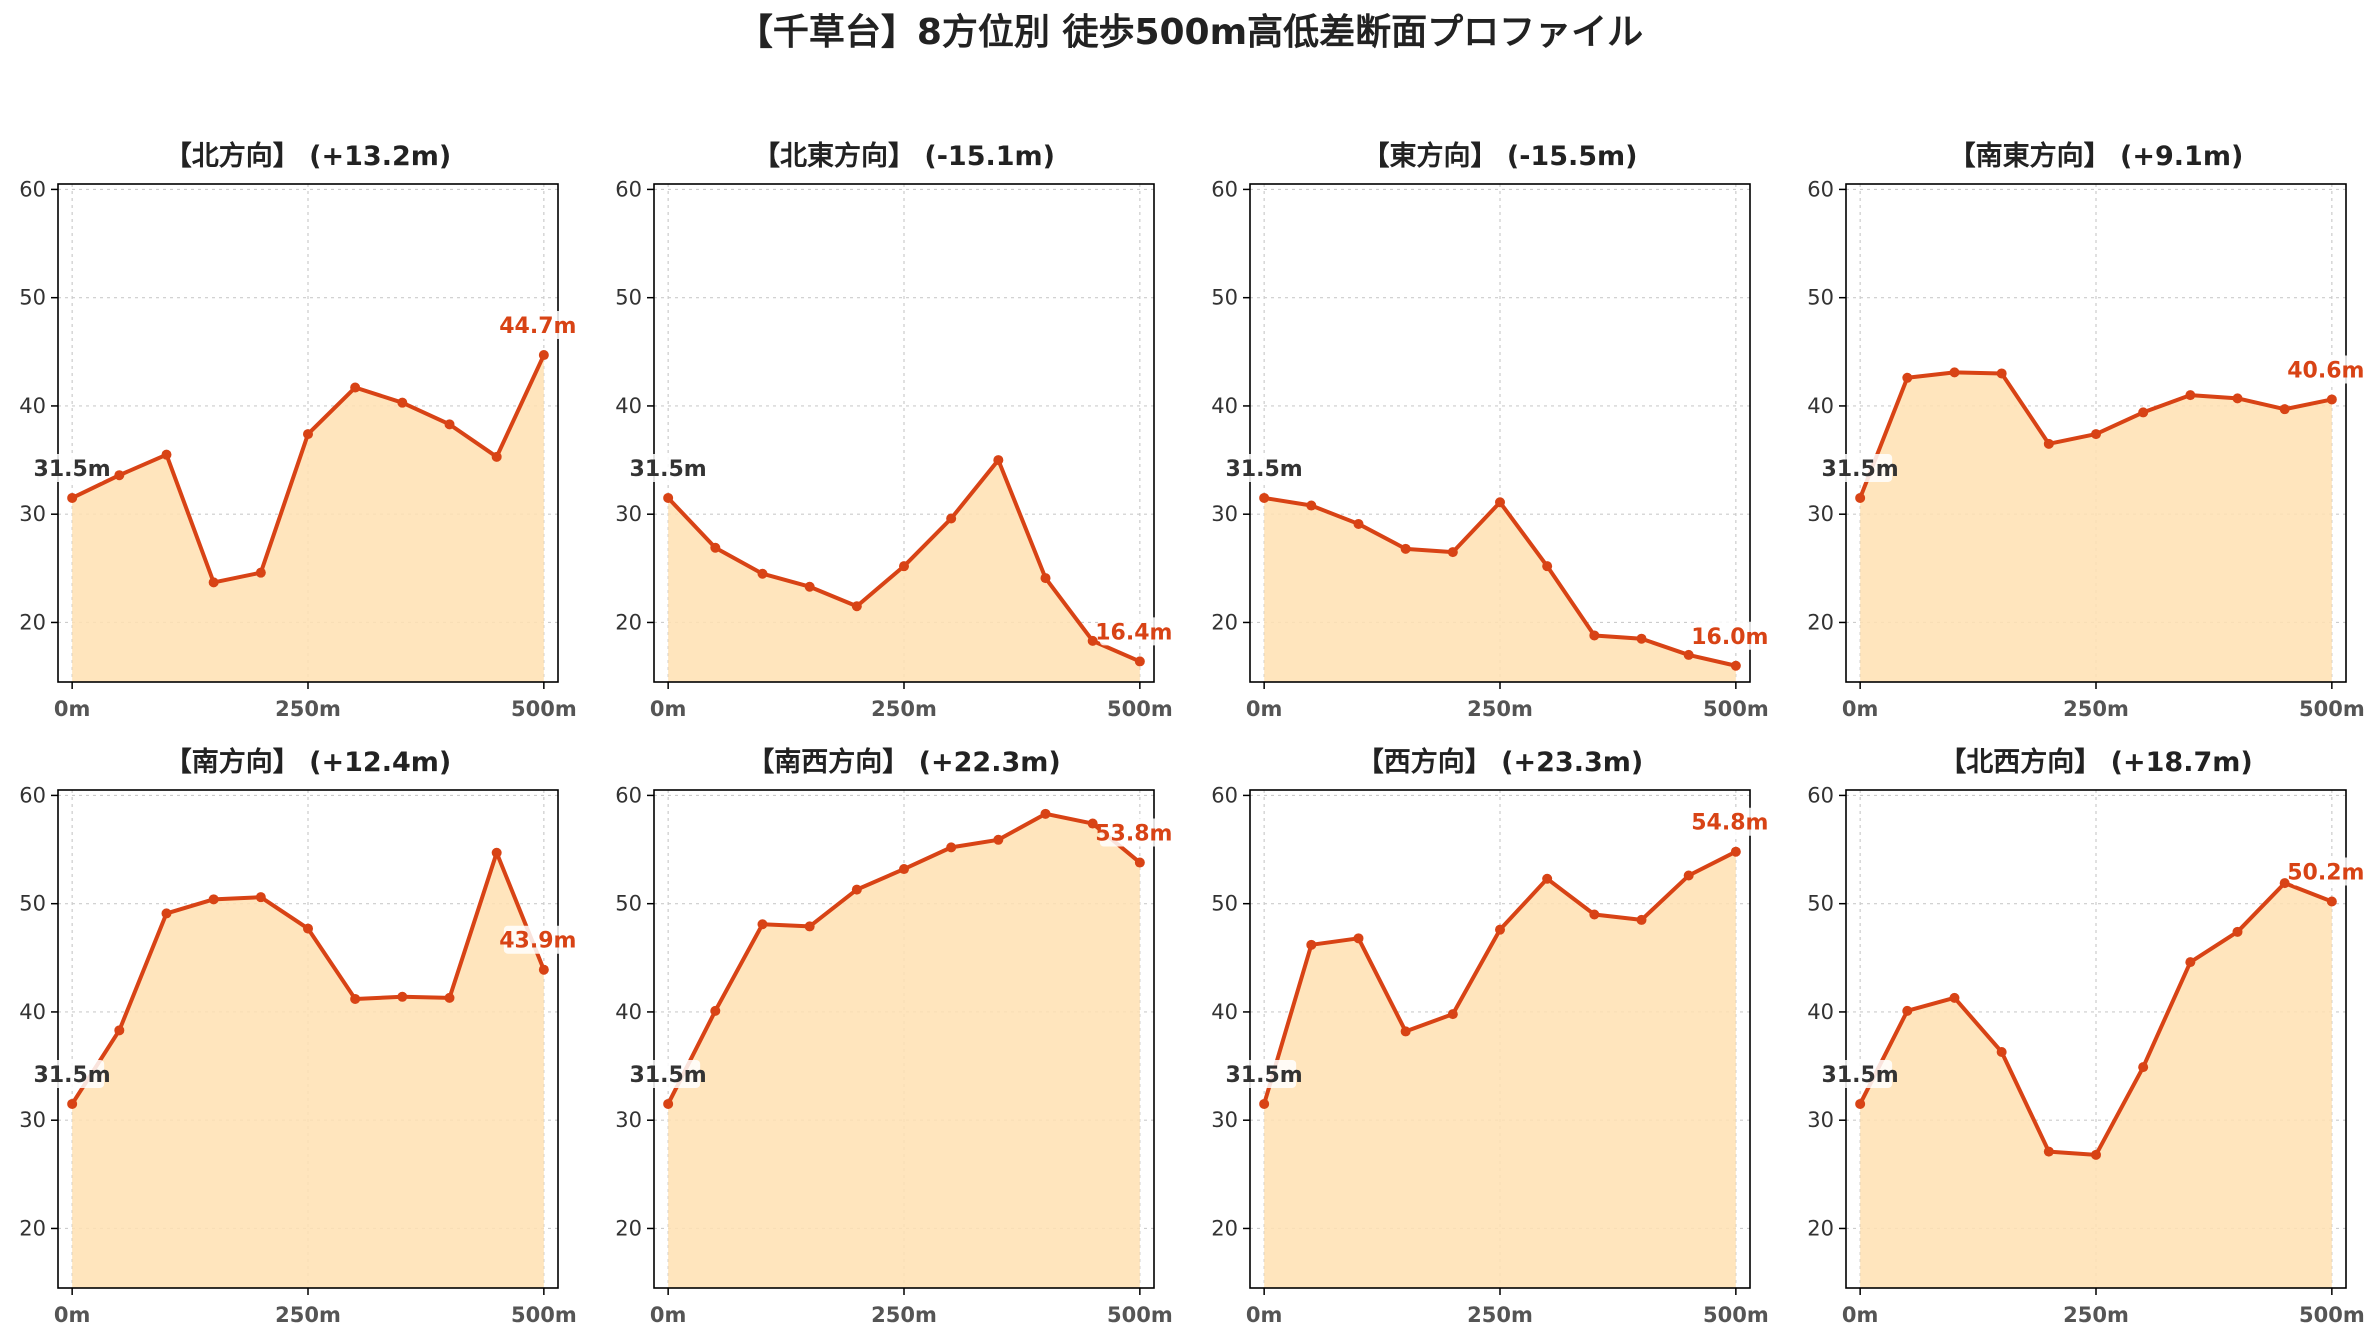  I want to click on panel-title: 【南東方向】 (+9.1m), so click(2096, 156).